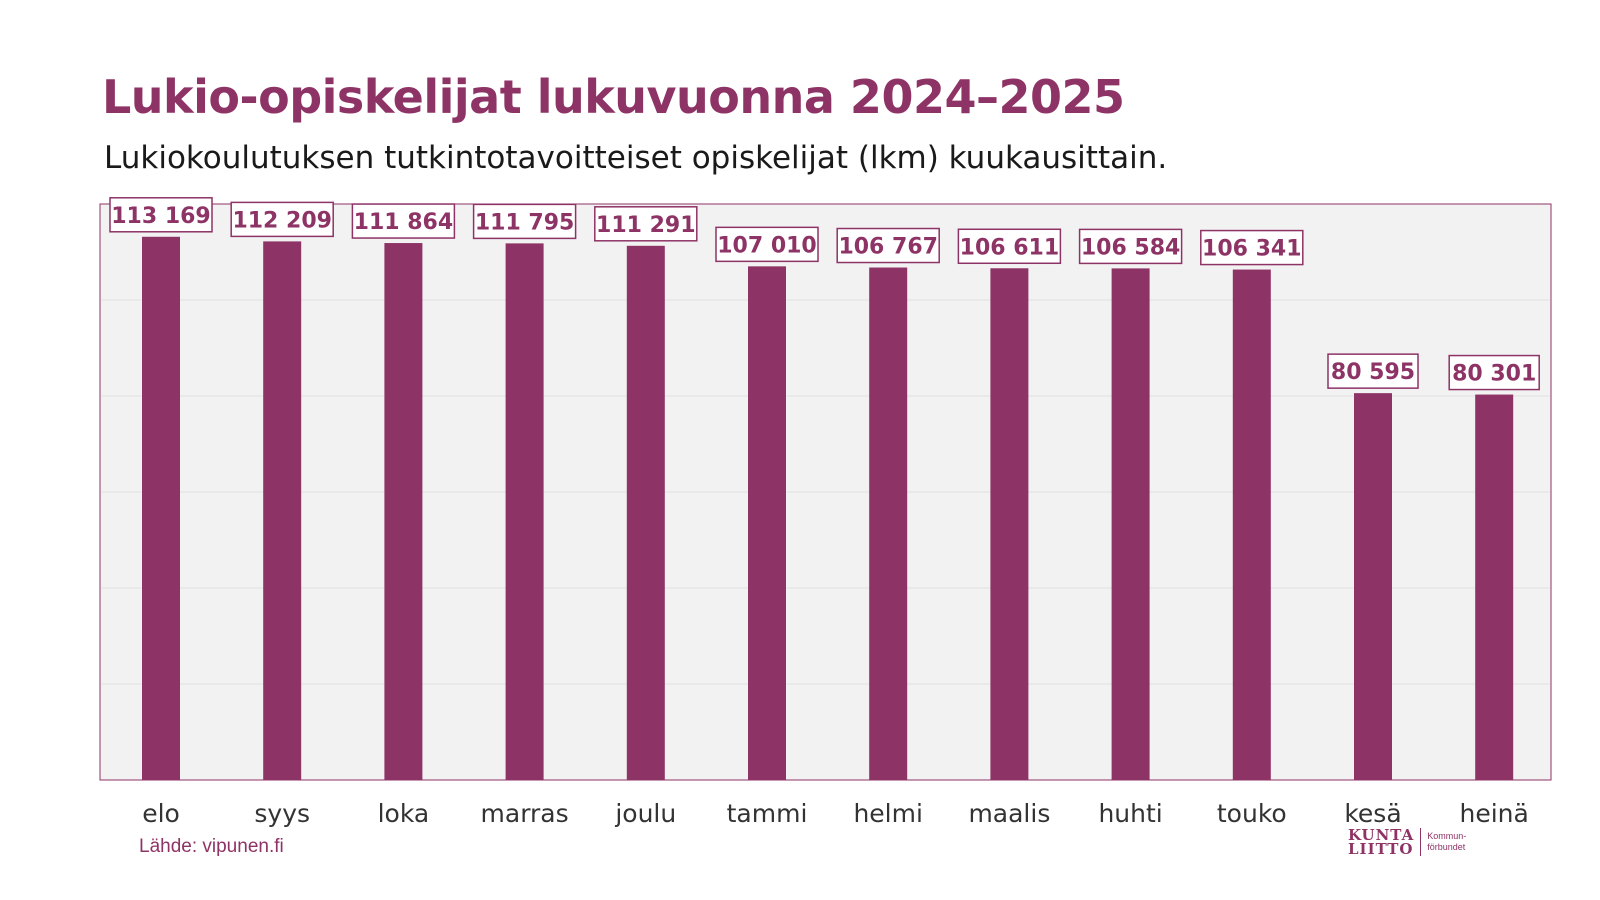  Describe the element at coordinates (524, 511) in the screenshot. I see `bar-marras` at that location.